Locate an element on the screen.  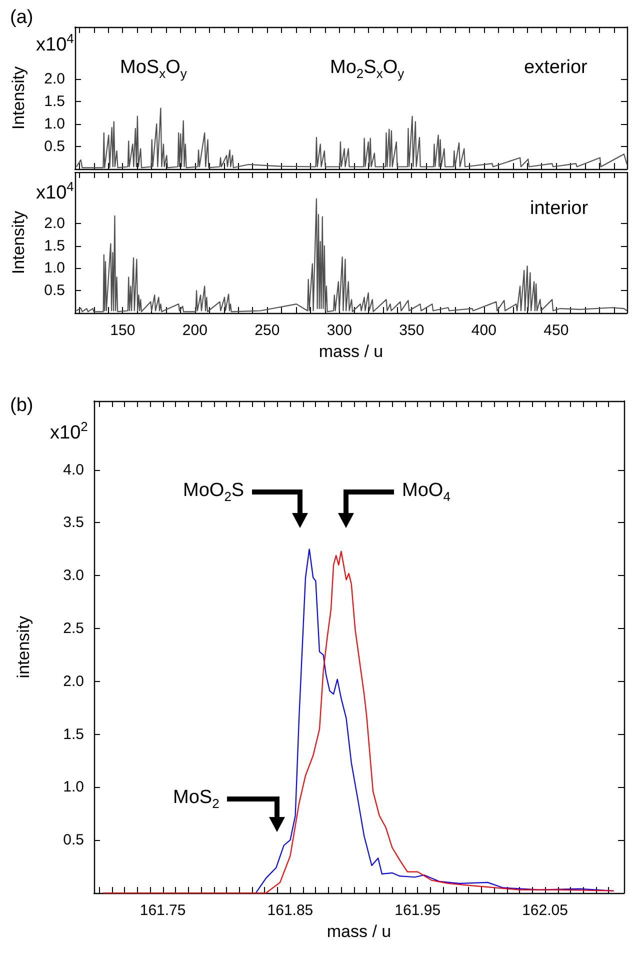
x-tick-label: 350 is located at coordinates (411, 330).